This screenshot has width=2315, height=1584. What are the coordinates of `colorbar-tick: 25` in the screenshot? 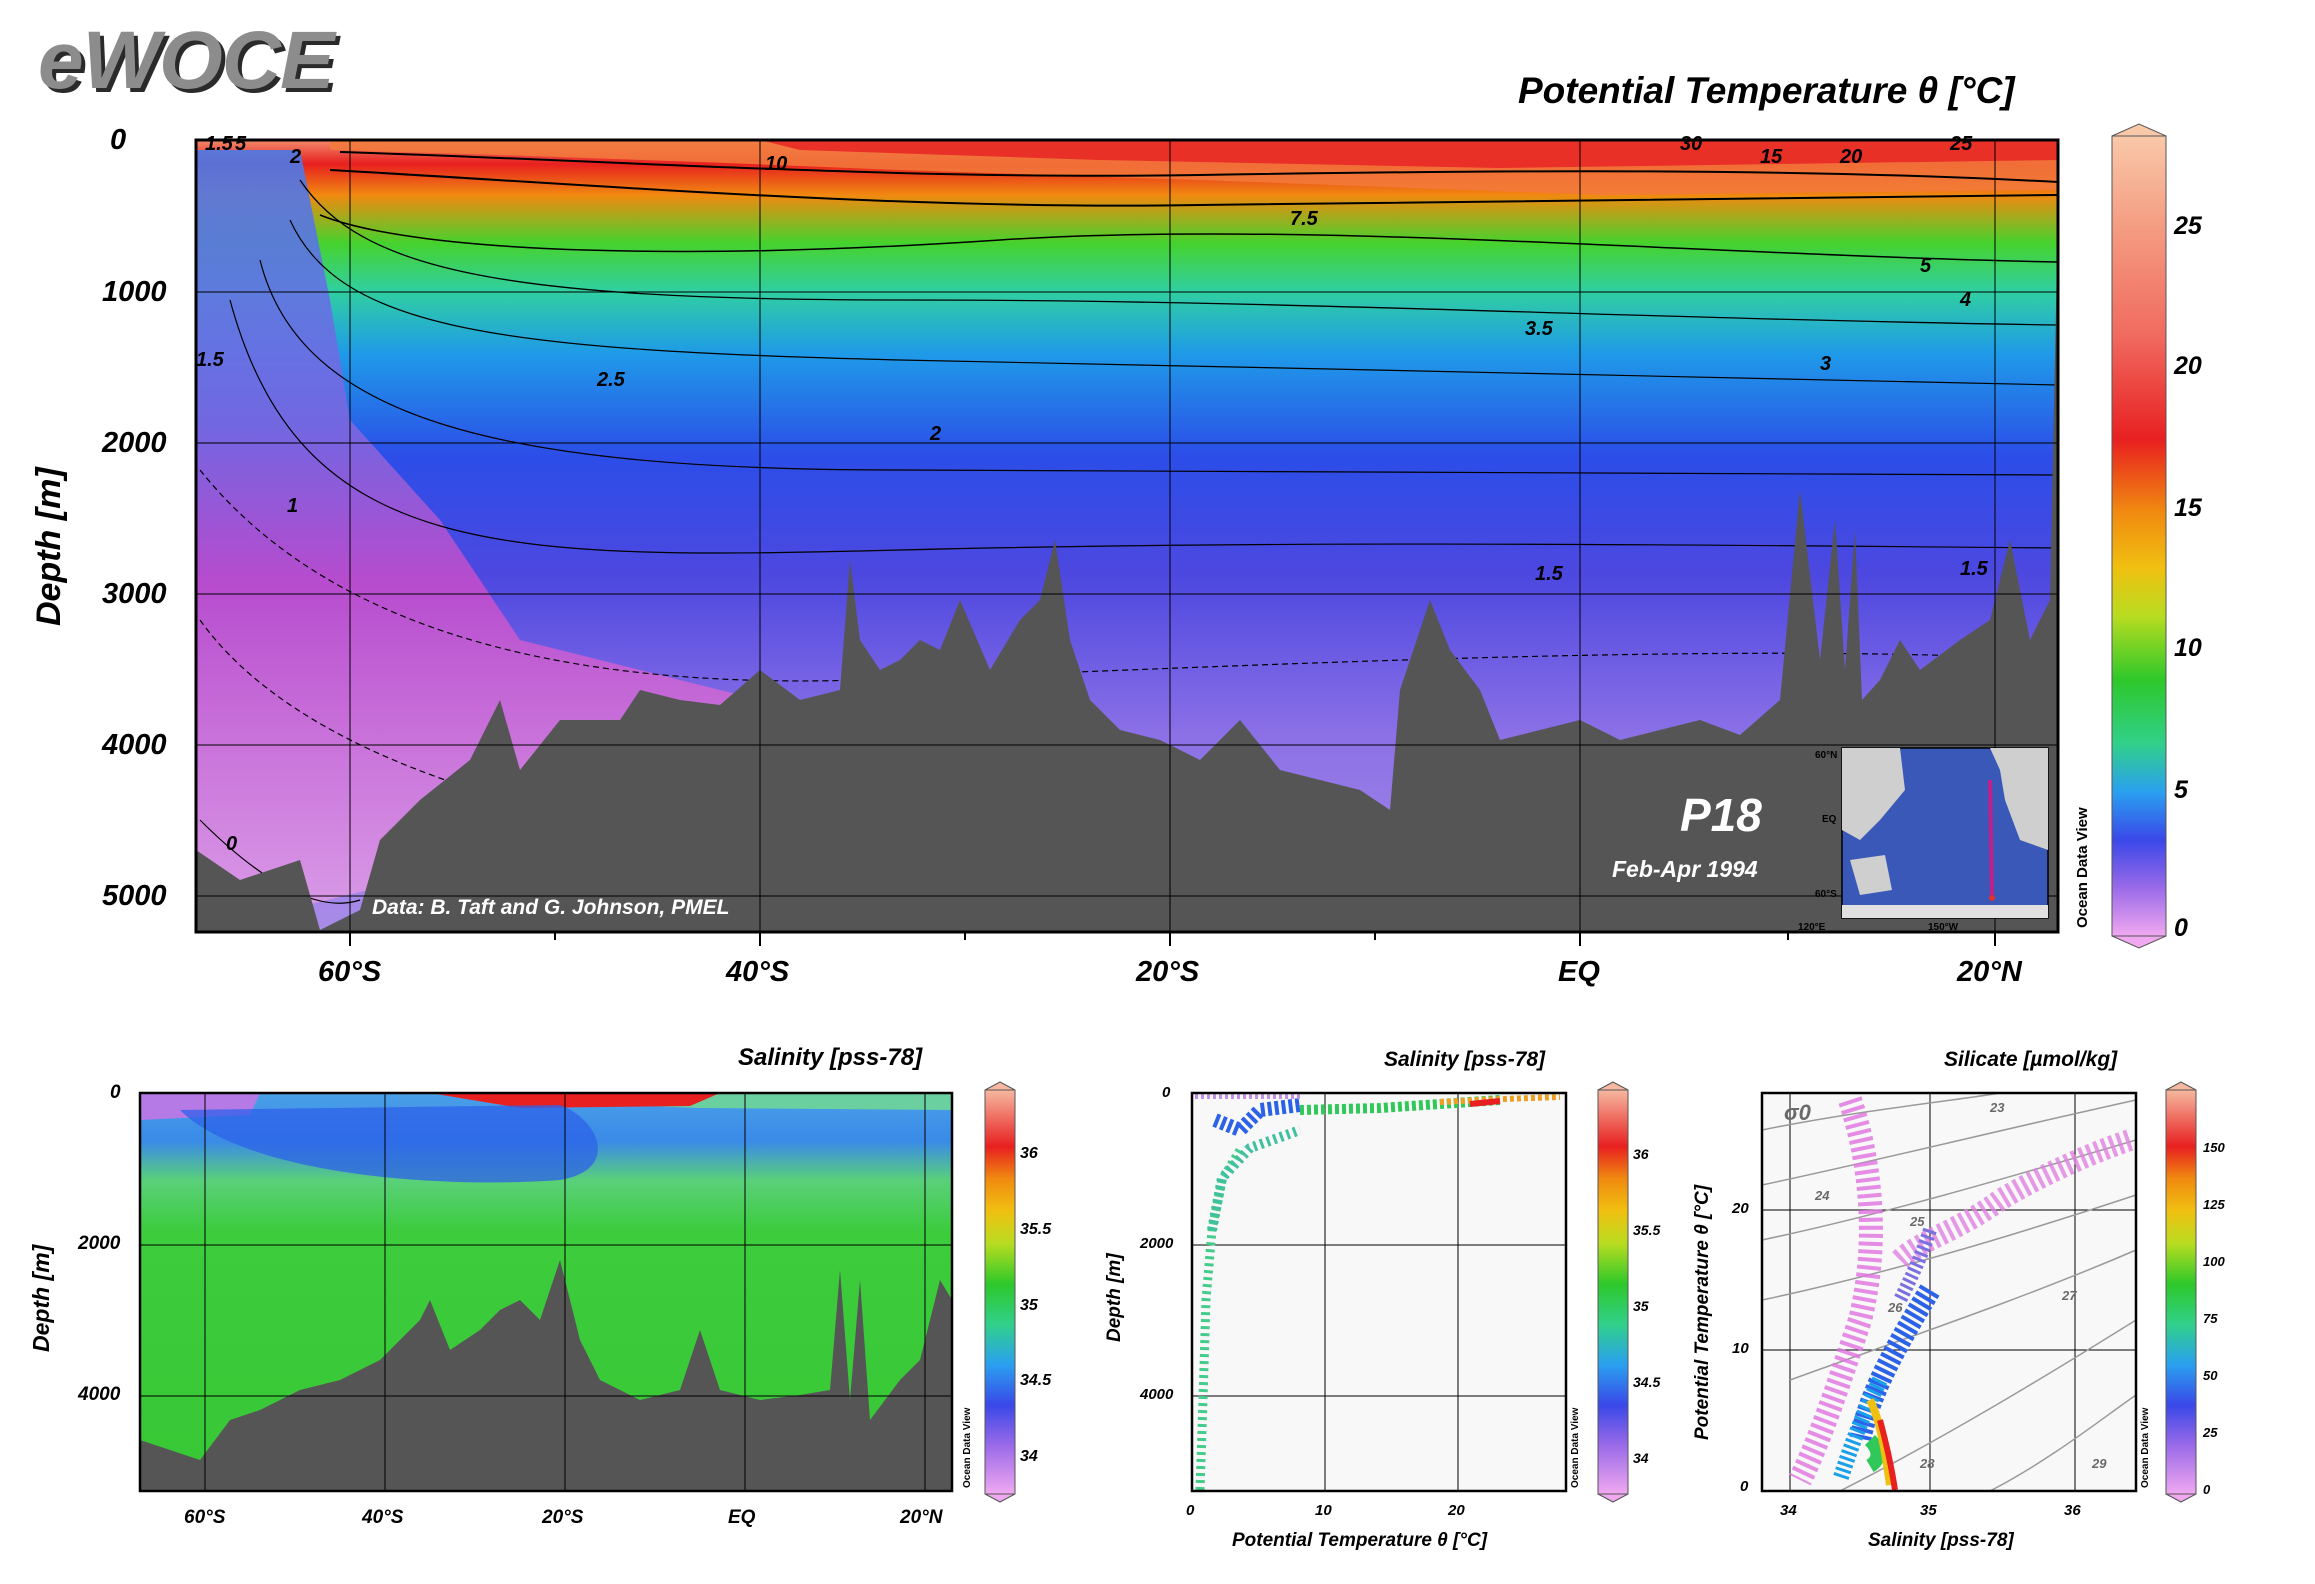 It's located at (2188, 226).